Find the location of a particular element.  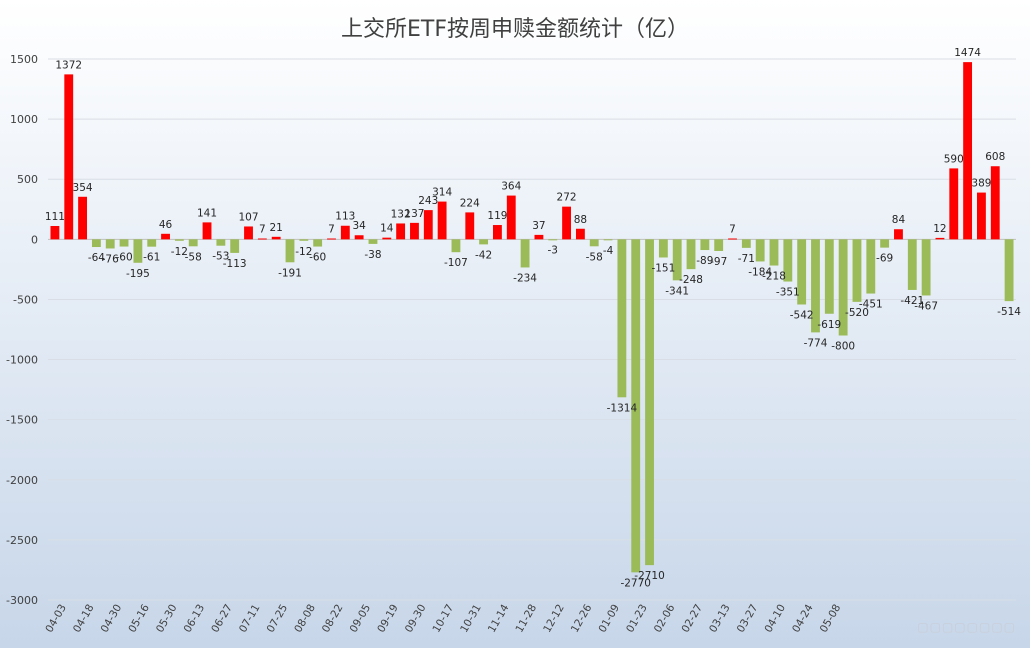

data-label: -58 is located at coordinates (193, 257).